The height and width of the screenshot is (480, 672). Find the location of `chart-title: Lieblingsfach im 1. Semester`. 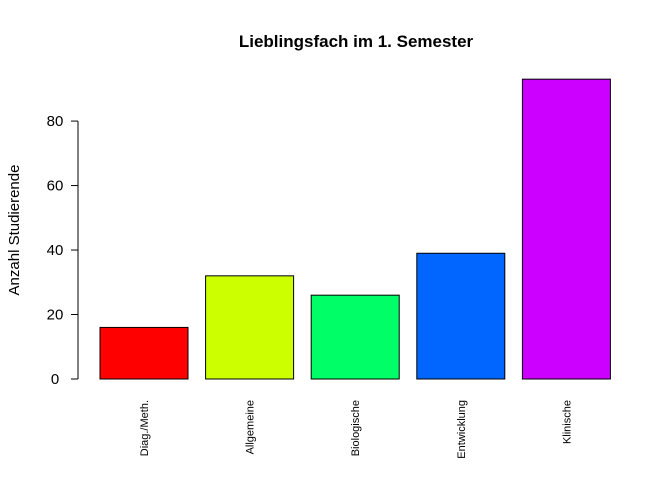

chart-title: Lieblingsfach im 1. Semester is located at coordinates (356, 41).